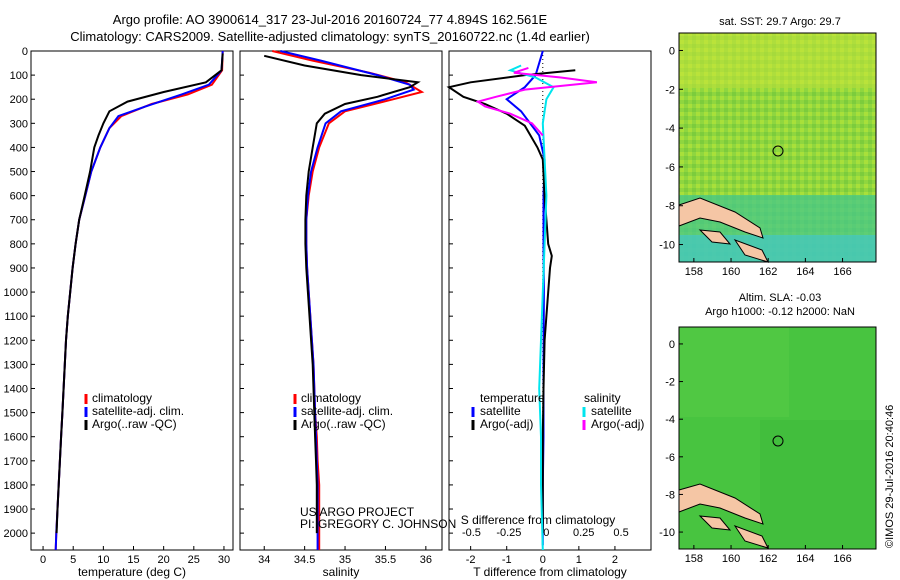  Describe the element at coordinates (304, 560) in the screenshot. I see `x-tick-label: 34.5` at that location.